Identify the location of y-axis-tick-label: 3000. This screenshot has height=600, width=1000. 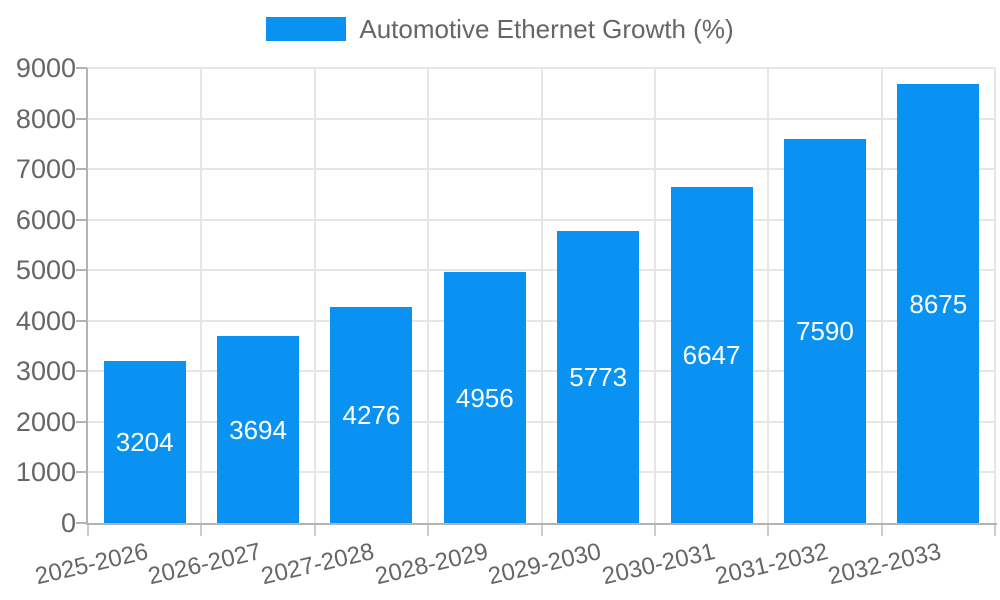
(45, 371).